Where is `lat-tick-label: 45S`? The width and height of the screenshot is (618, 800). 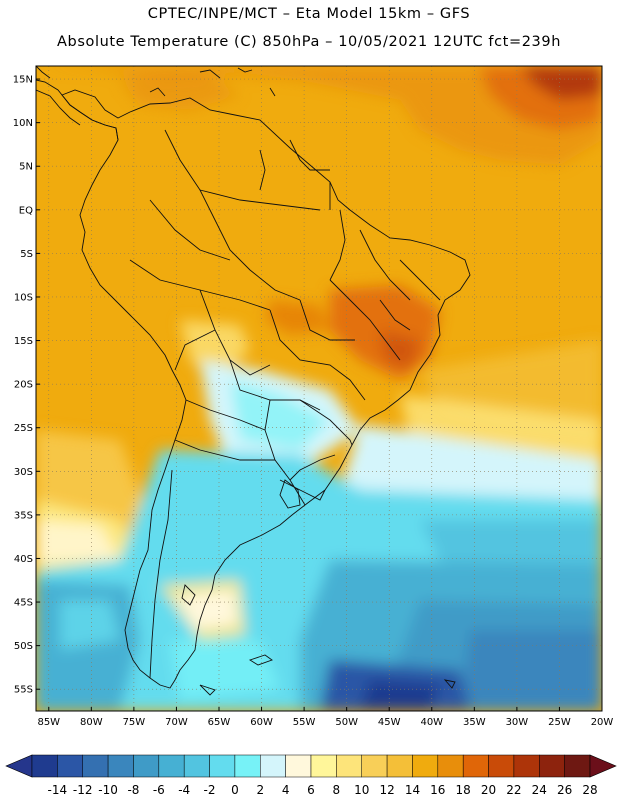 lat-tick-label: 45S is located at coordinates (23, 603).